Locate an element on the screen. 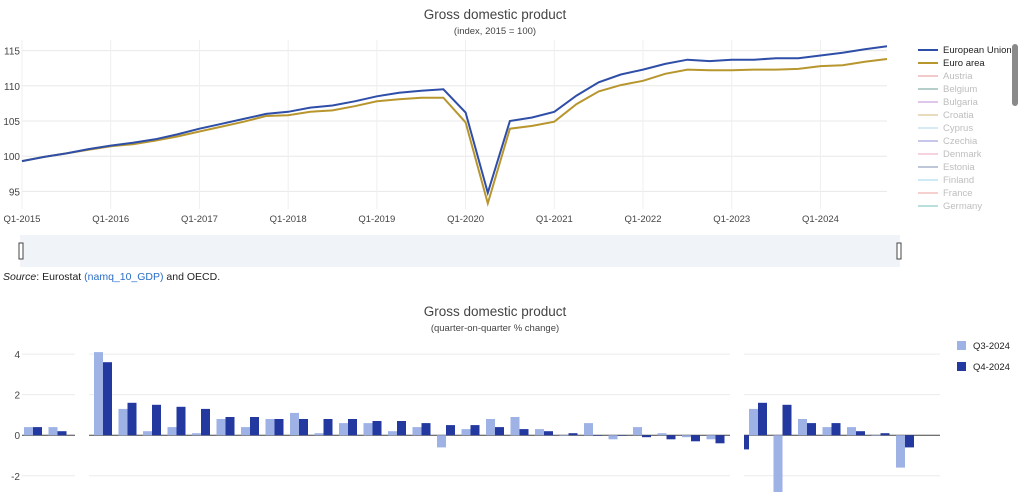 Image resolution: width=1024 pixels, height=492 pixels. range-slider-left-handle is located at coordinates (21, 251).